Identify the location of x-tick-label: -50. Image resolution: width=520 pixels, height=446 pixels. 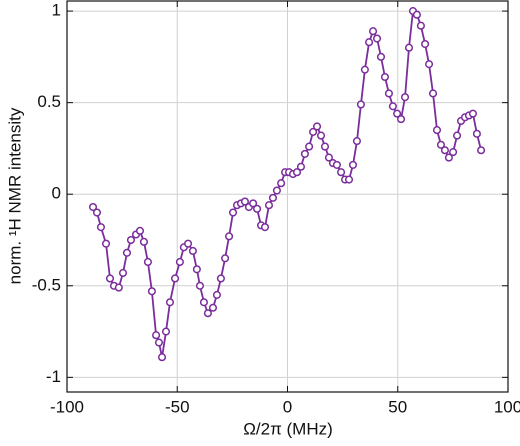
(177, 406).